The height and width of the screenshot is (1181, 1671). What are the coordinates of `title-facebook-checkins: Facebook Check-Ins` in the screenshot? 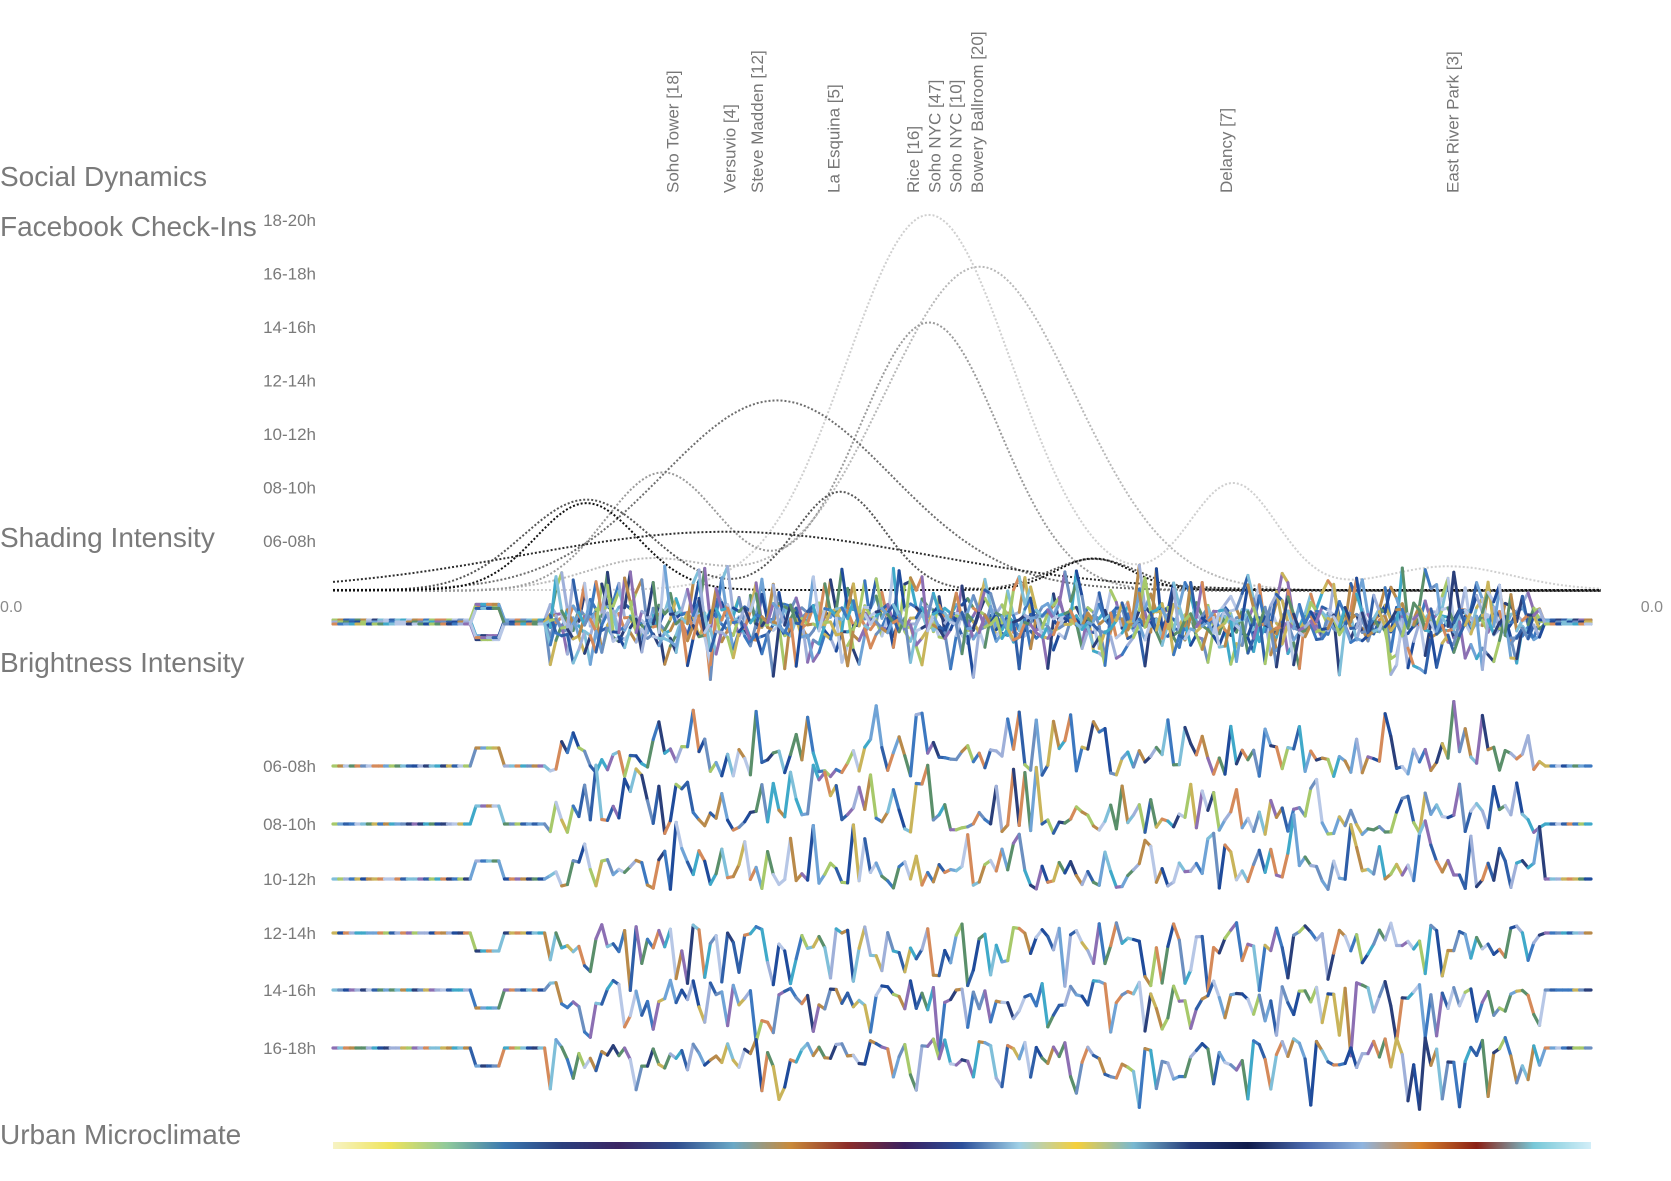 It's located at (128, 226).